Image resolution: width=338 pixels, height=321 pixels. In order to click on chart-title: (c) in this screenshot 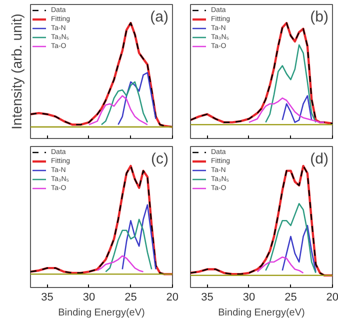, I will do `click(160, 159)`.